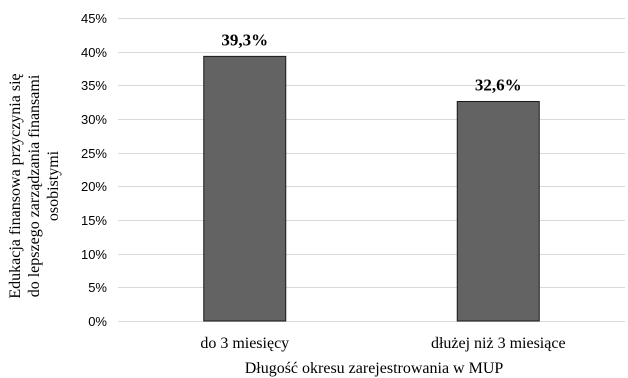  What do you see at coordinates (94, 186) in the screenshot?
I see `y-tick-label: 20%` at bounding box center [94, 186].